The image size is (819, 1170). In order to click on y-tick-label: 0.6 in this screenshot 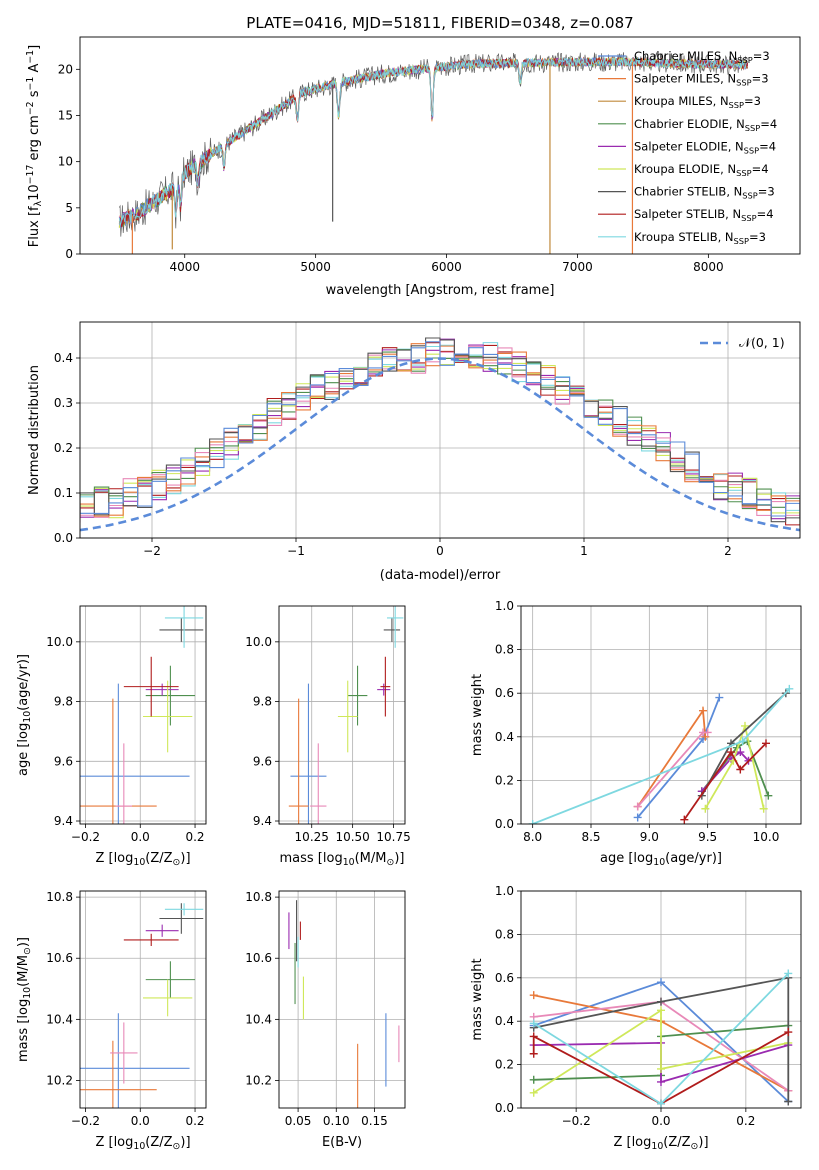, I will do `click(504, 978)`.